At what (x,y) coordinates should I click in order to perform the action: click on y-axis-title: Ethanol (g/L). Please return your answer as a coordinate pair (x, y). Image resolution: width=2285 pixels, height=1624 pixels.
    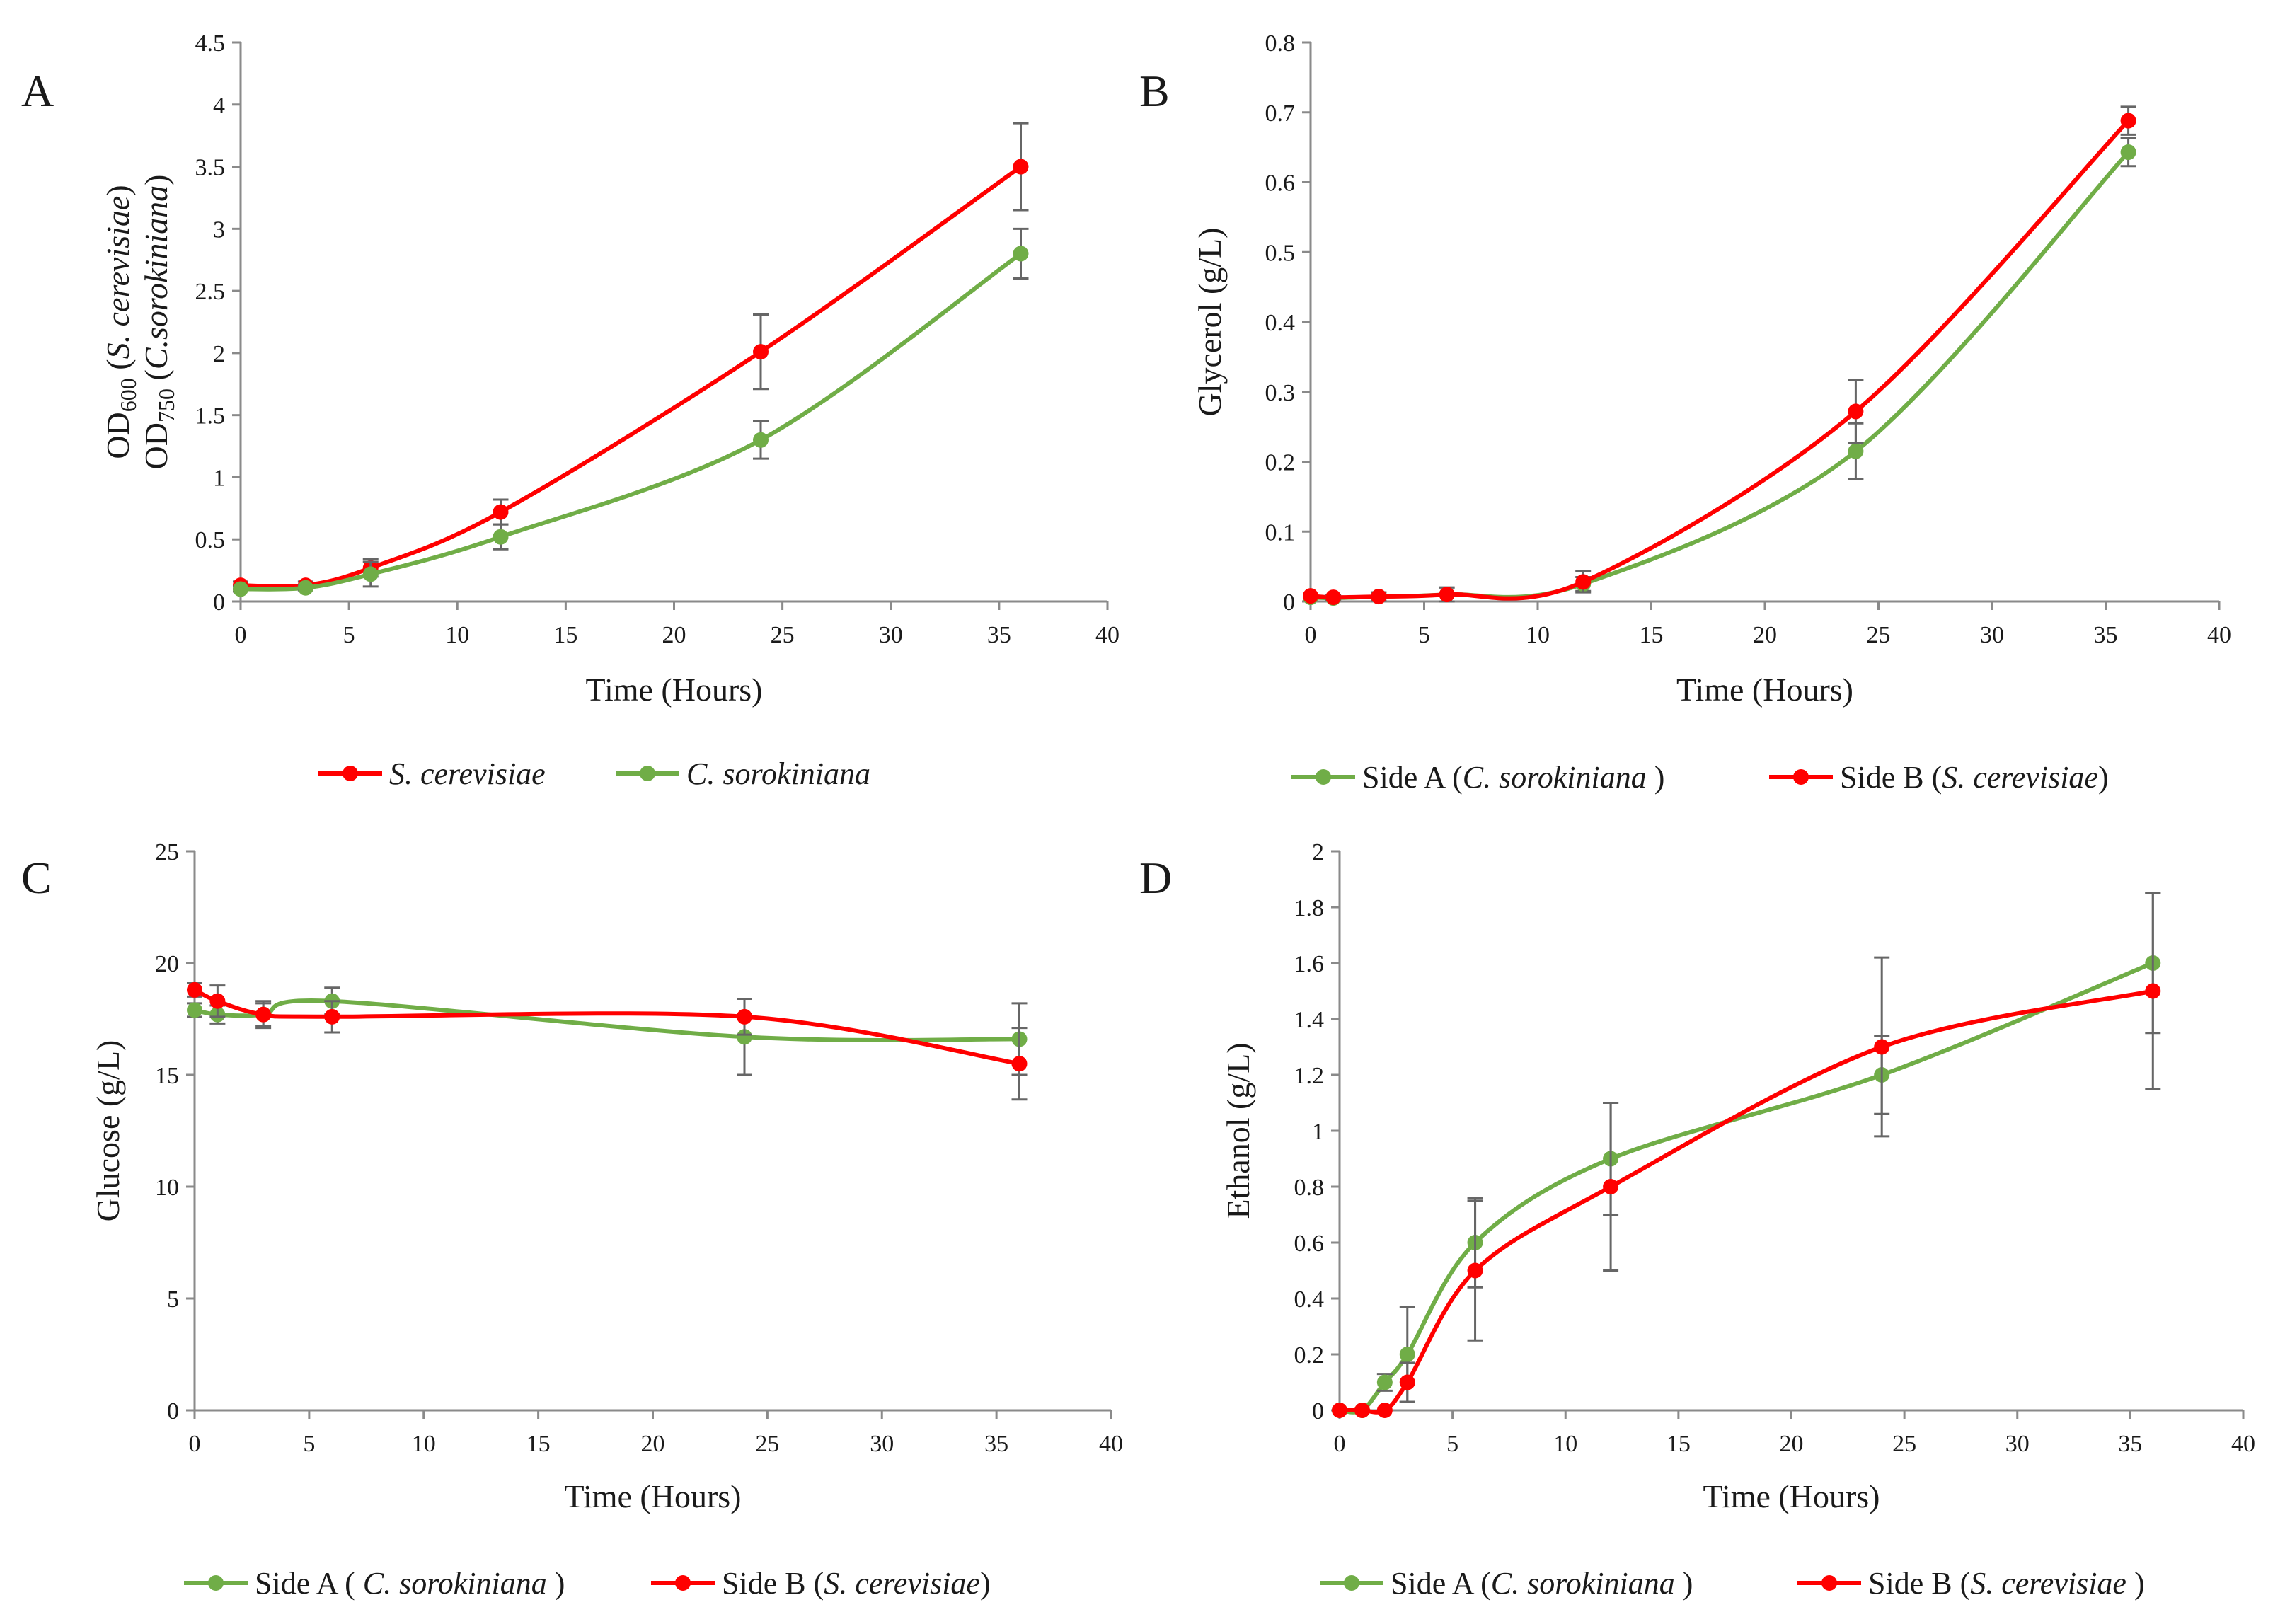
    Looking at the image, I should click on (1238, 1130).